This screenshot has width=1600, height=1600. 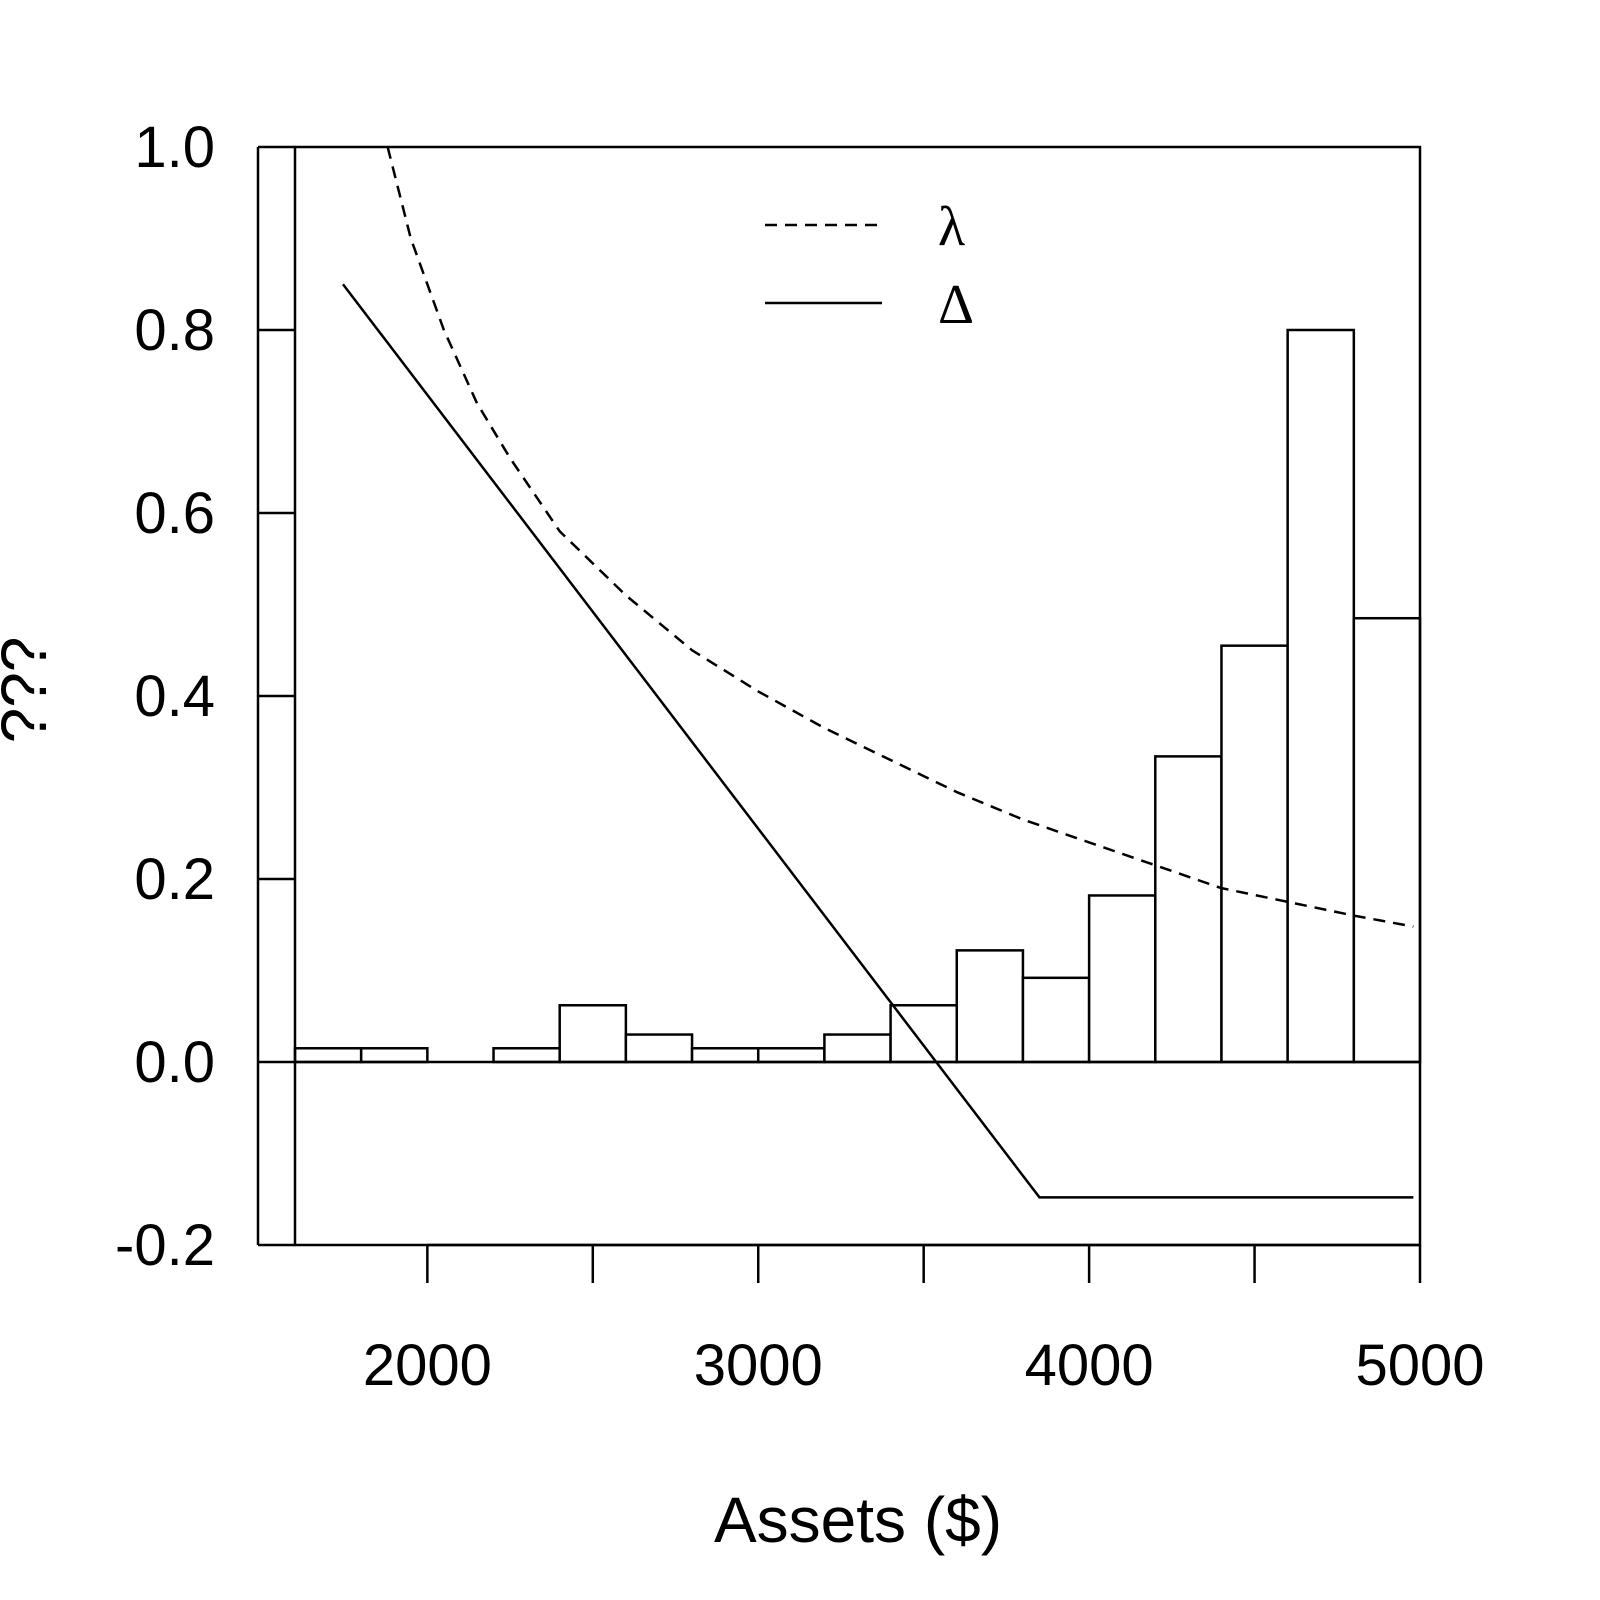 What do you see at coordinates (758, 1365) in the screenshot?
I see `x-tick-label: 3000` at bounding box center [758, 1365].